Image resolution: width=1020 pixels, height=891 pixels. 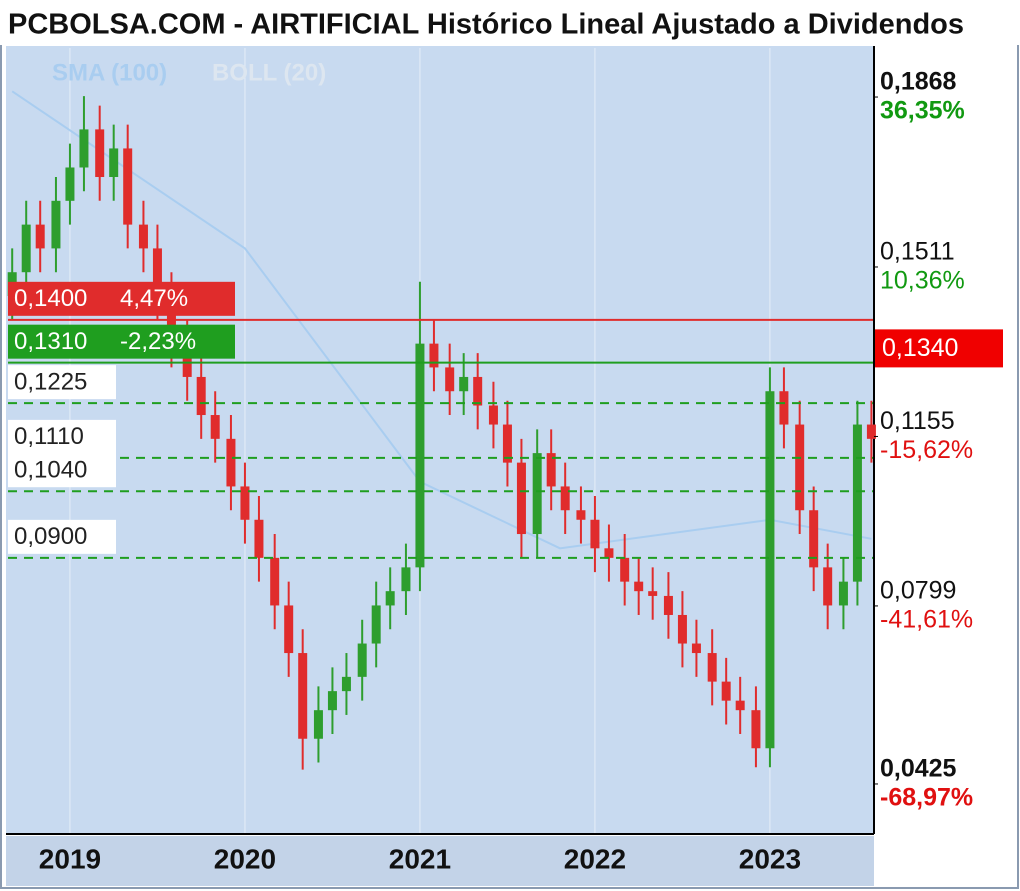 What do you see at coordinates (420, 858) in the screenshot?
I see `x-tick-label: 2021` at bounding box center [420, 858].